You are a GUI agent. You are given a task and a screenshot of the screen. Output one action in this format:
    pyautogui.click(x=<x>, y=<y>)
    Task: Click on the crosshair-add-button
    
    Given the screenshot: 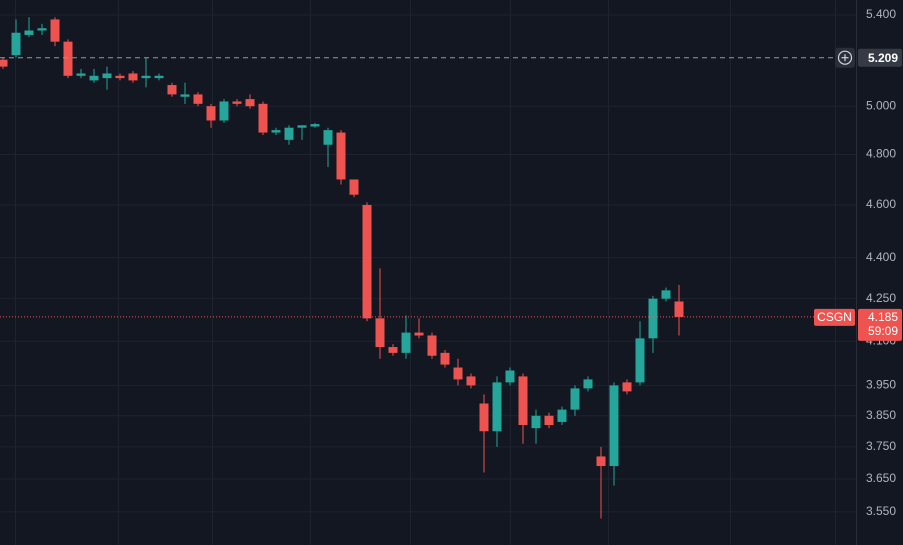 What is the action you would take?
    pyautogui.click(x=845, y=57)
    